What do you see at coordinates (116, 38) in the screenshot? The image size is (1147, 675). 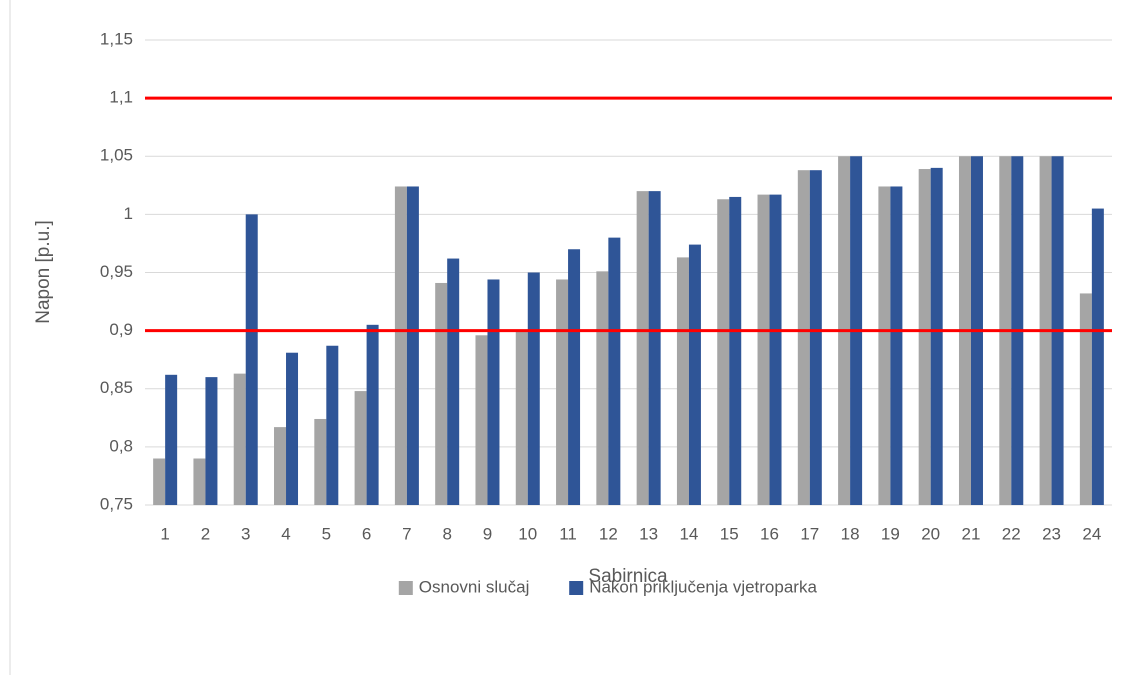 I see `y-tick-label: 1,15` at bounding box center [116, 38].